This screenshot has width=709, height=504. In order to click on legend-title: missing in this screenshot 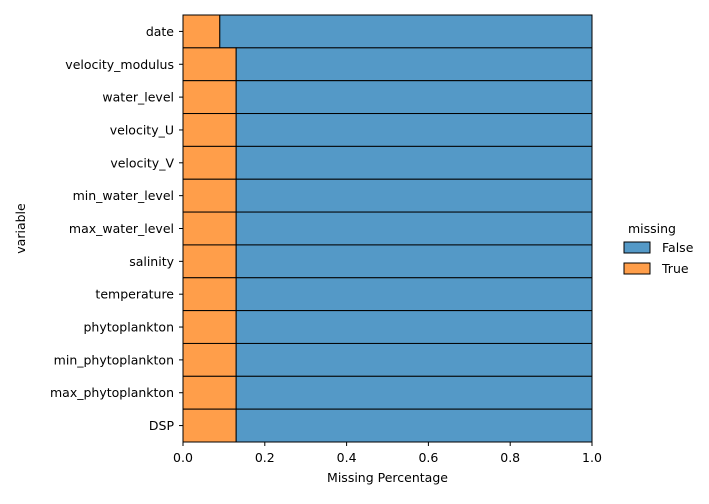, I will do `click(652, 228)`.